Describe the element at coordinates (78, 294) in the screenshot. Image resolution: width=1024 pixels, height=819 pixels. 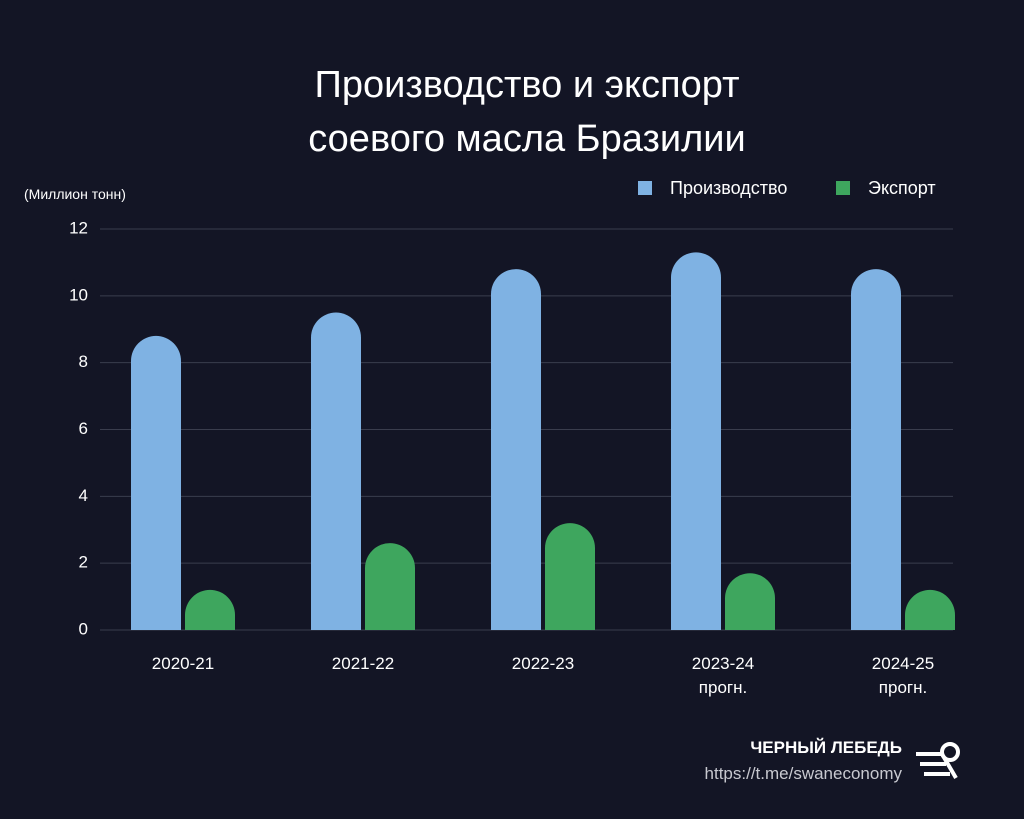
I see `y-tick-label: 10` at that location.